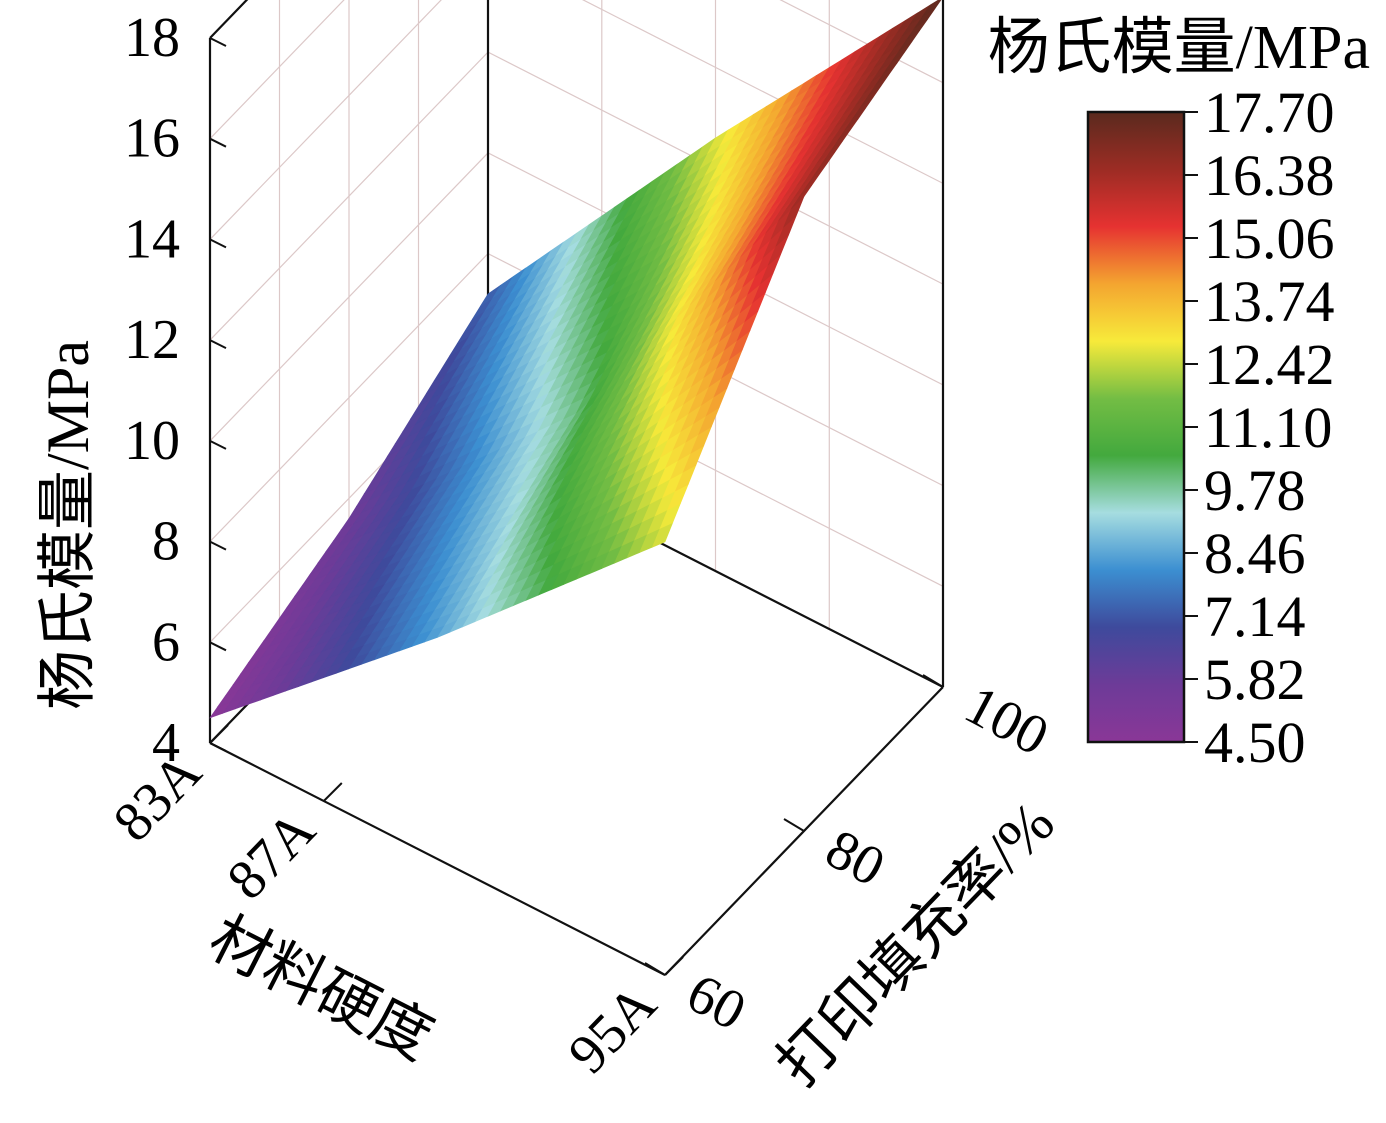 The width and height of the screenshot is (1386, 1123). I want to click on colorbar-tick-label: 15.06, so click(1269, 238).